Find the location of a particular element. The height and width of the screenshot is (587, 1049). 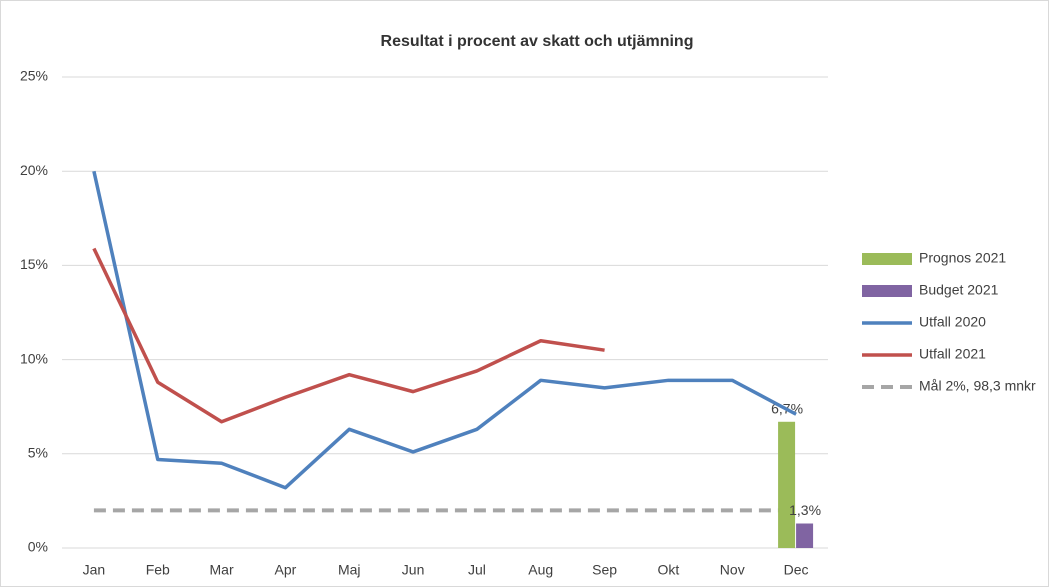

x-tick-label: Okt is located at coordinates (669, 570).